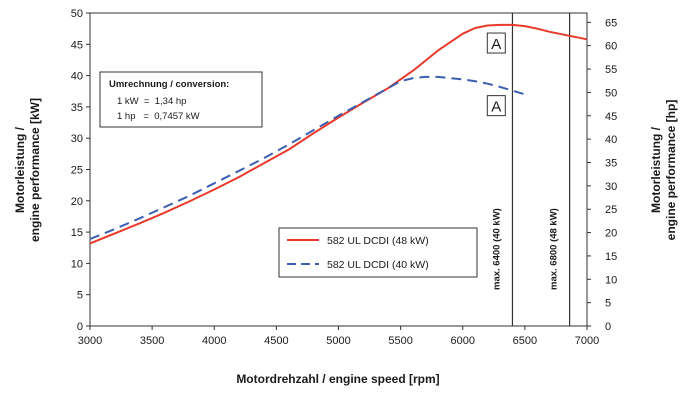 The image size is (697, 394). What do you see at coordinates (525, 341) in the screenshot?
I see `x-tick-label: 6500` at bounding box center [525, 341].